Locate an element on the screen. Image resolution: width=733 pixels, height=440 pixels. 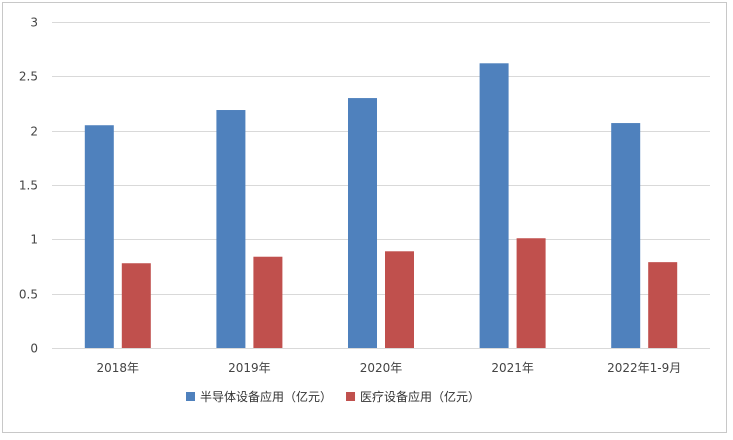
y-tick-label: 0.5 is located at coordinates (28, 295).